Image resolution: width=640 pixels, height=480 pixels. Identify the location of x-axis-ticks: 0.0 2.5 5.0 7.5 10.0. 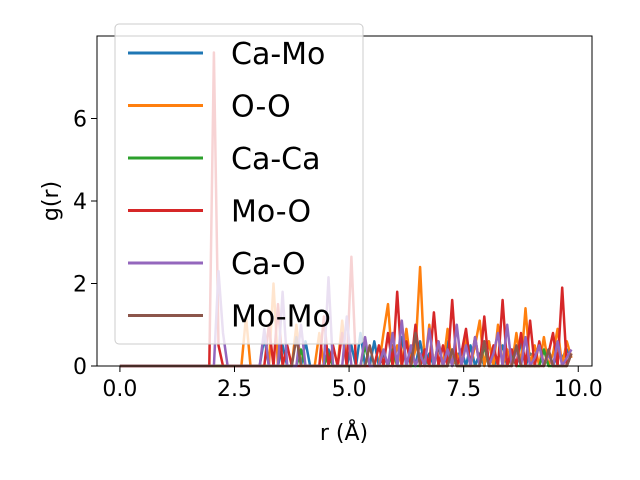
(352, 384).